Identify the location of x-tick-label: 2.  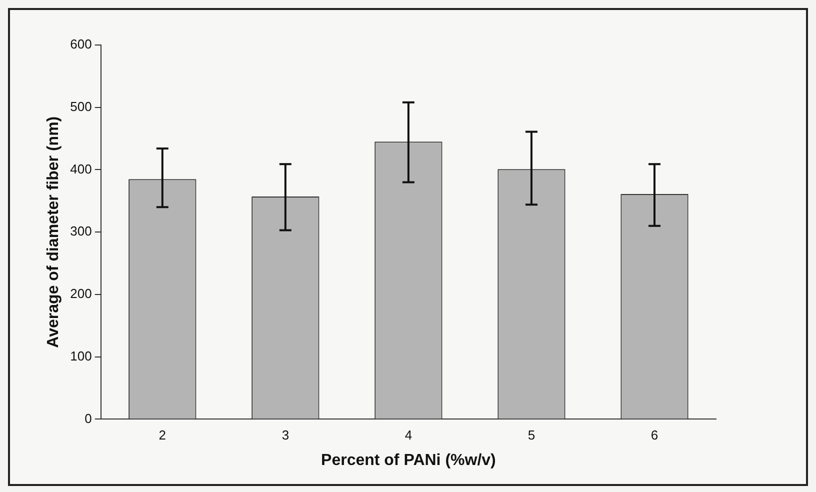
(162, 435).